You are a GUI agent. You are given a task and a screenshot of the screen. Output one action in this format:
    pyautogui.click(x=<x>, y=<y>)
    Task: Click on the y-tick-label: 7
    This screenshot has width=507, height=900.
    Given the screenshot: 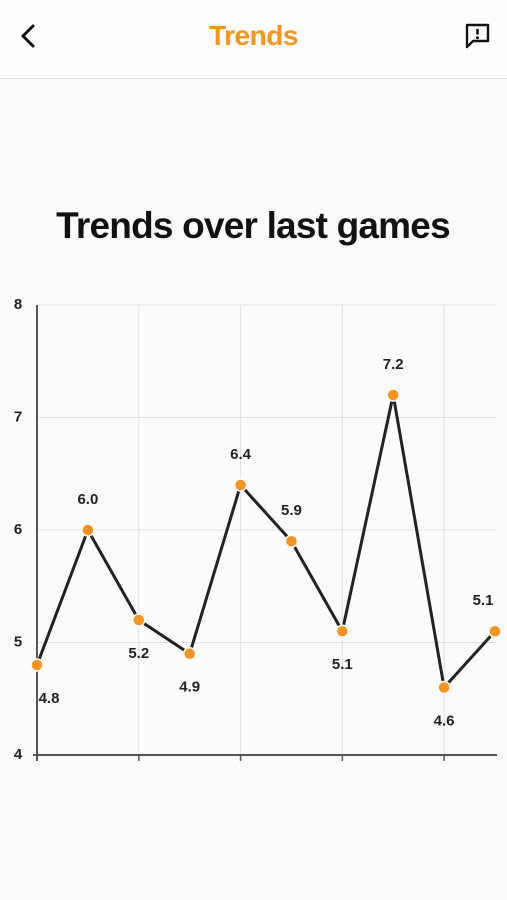 What is the action you would take?
    pyautogui.click(x=18, y=416)
    